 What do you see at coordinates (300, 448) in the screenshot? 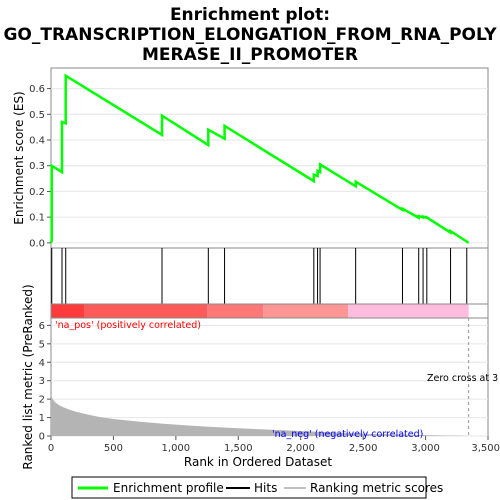
I see `x-tick-label: 2,000` at bounding box center [300, 448].